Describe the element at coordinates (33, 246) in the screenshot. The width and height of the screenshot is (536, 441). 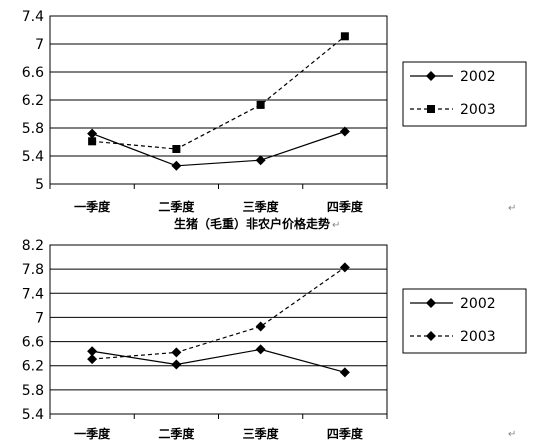
I see `y-tick-label: 8.2` at that location.